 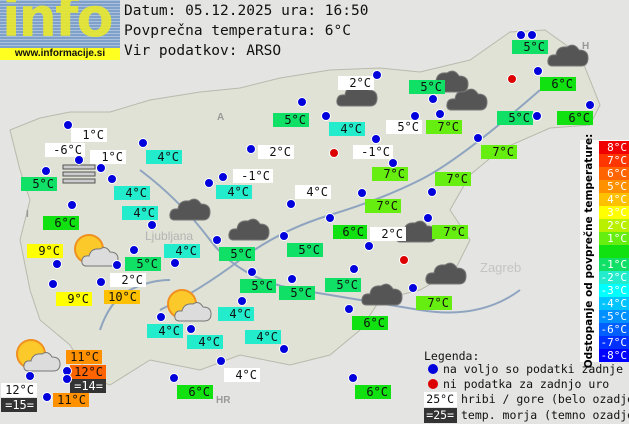 What do you see at coordinates (433, 384) in the screenshot?
I see `red-dot-icon` at bounding box center [433, 384].